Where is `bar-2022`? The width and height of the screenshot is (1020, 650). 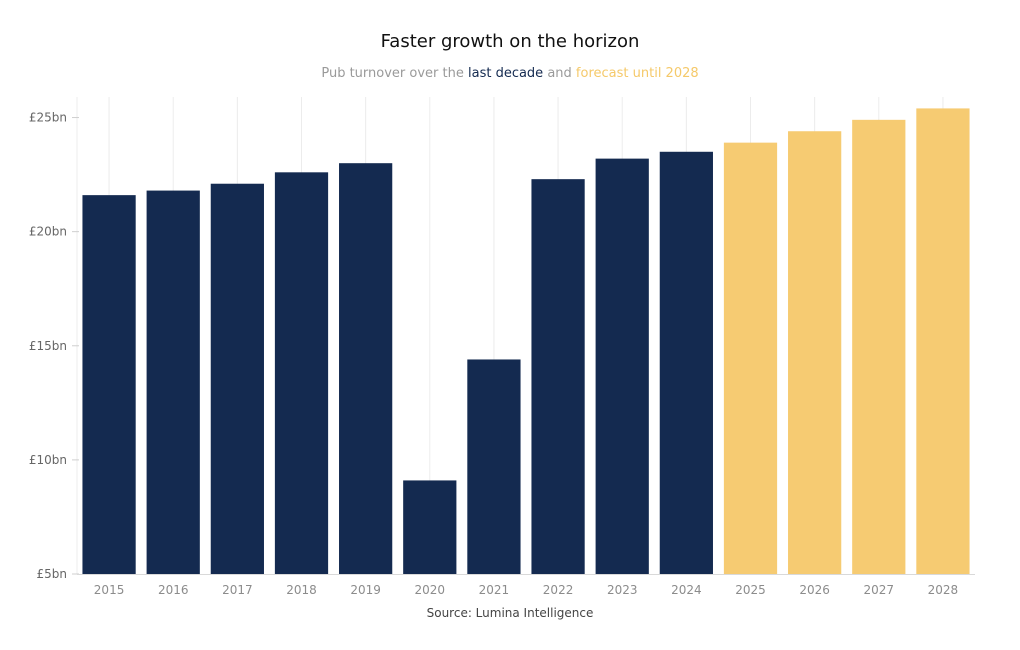
bar-2022 is located at coordinates (558, 377).